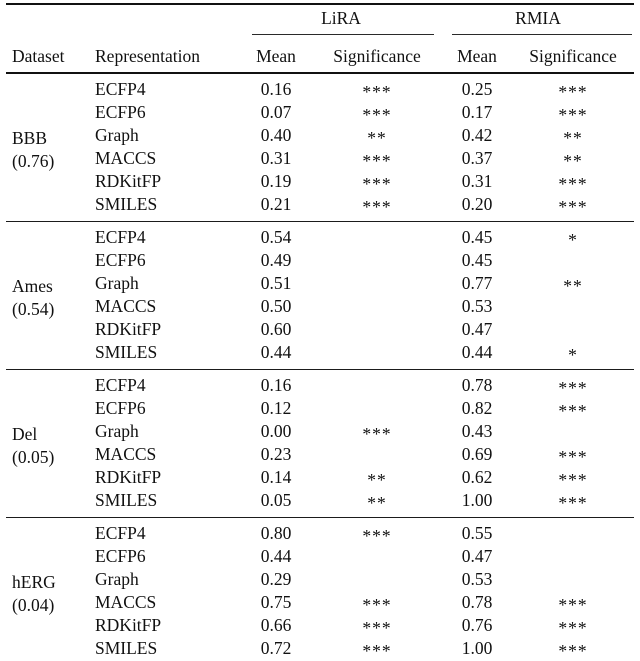 The height and width of the screenshot is (661, 640). What do you see at coordinates (276, 235) in the screenshot?
I see `lira-mean-cell: 0.54` at bounding box center [276, 235].